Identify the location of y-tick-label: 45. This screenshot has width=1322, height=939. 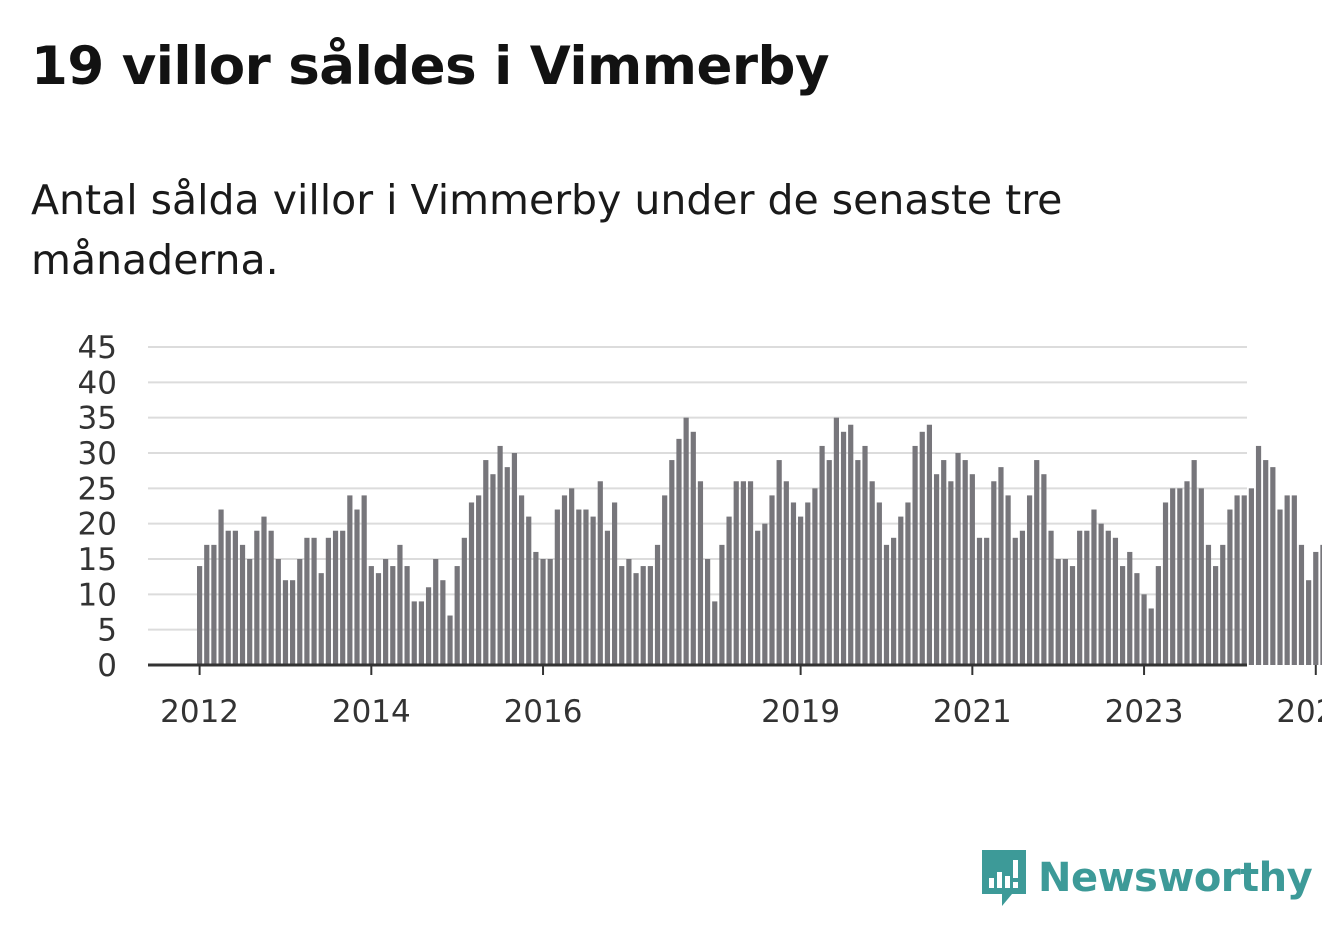
(97, 348).